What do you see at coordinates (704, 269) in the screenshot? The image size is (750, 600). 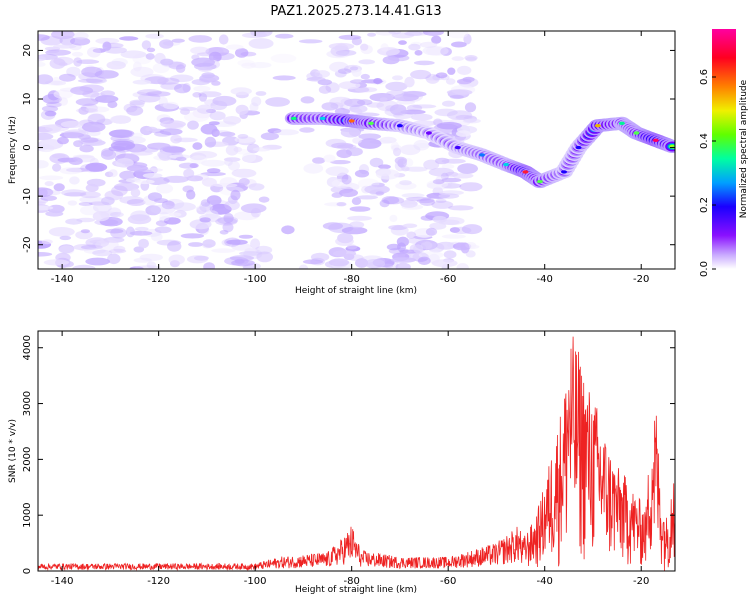 I see `colorbar-tick-label: 0.0` at bounding box center [704, 269].